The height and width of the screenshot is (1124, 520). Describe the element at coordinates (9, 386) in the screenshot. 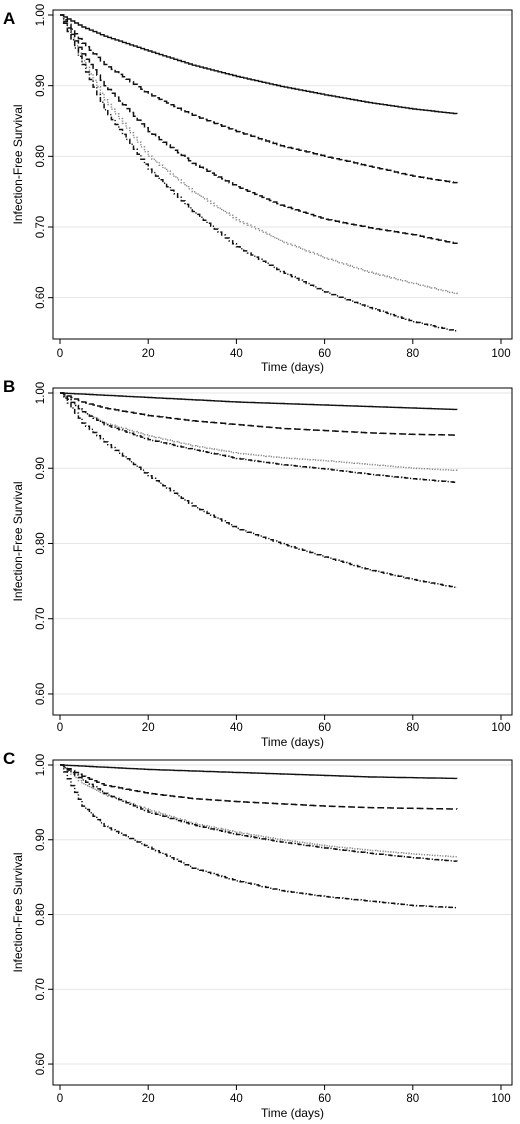

I see `panel-letter: B` at that location.